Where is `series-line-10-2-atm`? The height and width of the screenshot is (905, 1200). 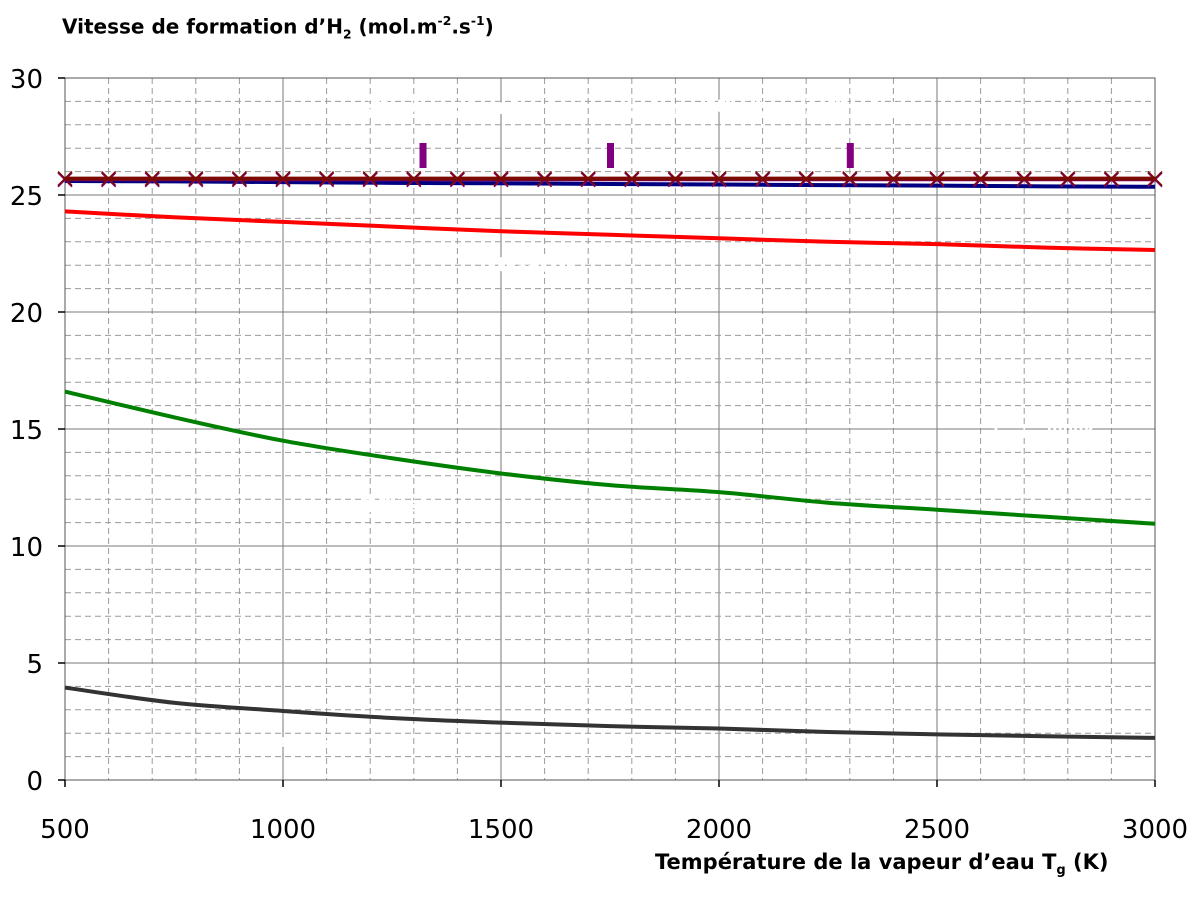
series-line-10-2-atm is located at coordinates (610, 457).